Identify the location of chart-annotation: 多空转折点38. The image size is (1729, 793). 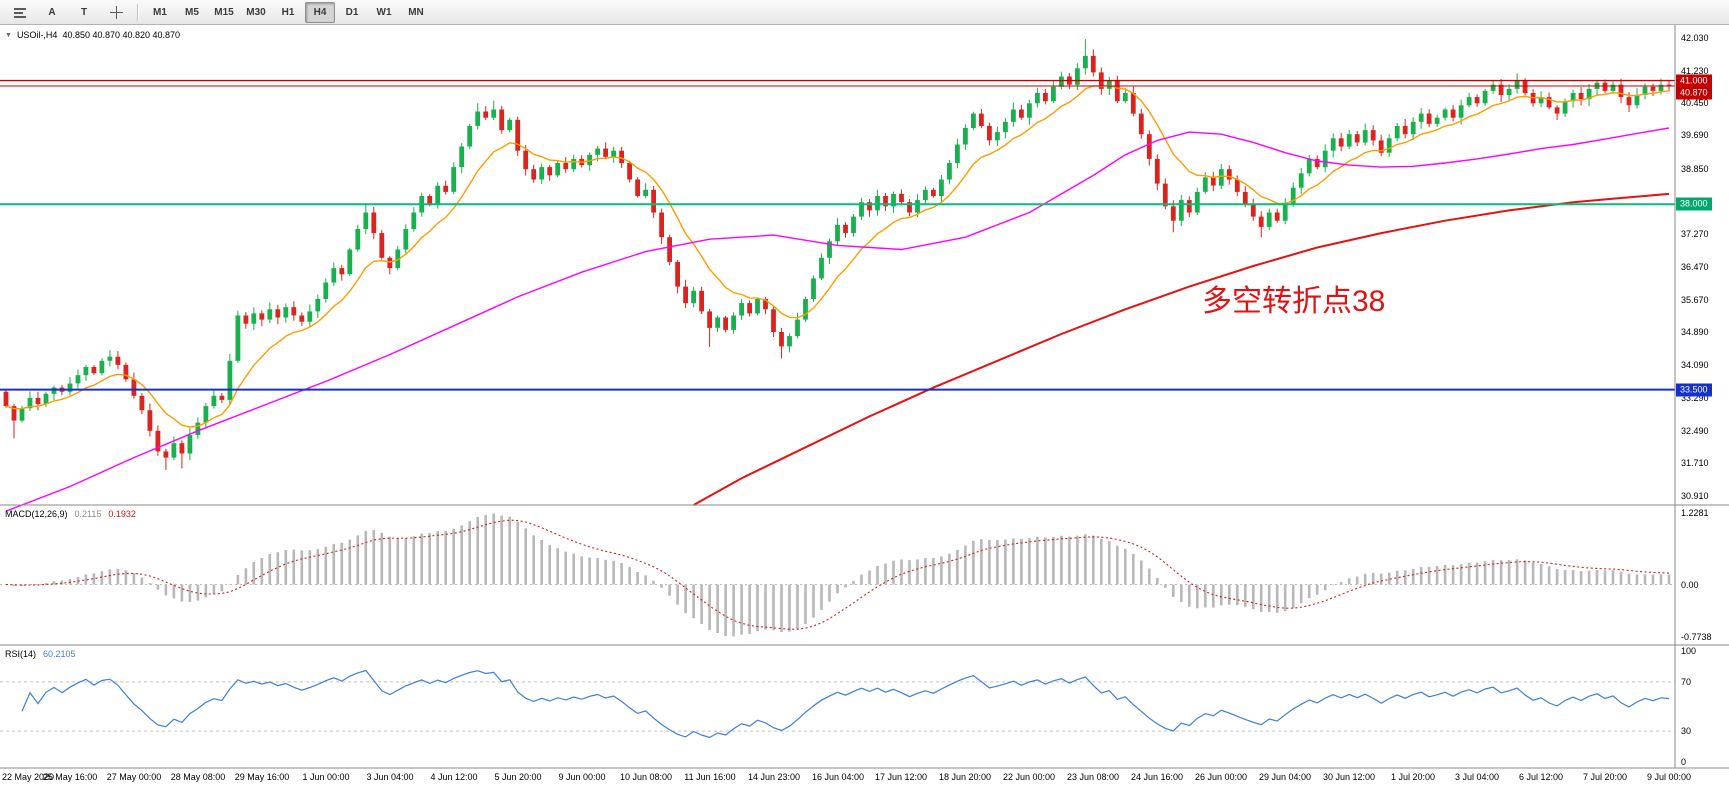
(1294, 301).